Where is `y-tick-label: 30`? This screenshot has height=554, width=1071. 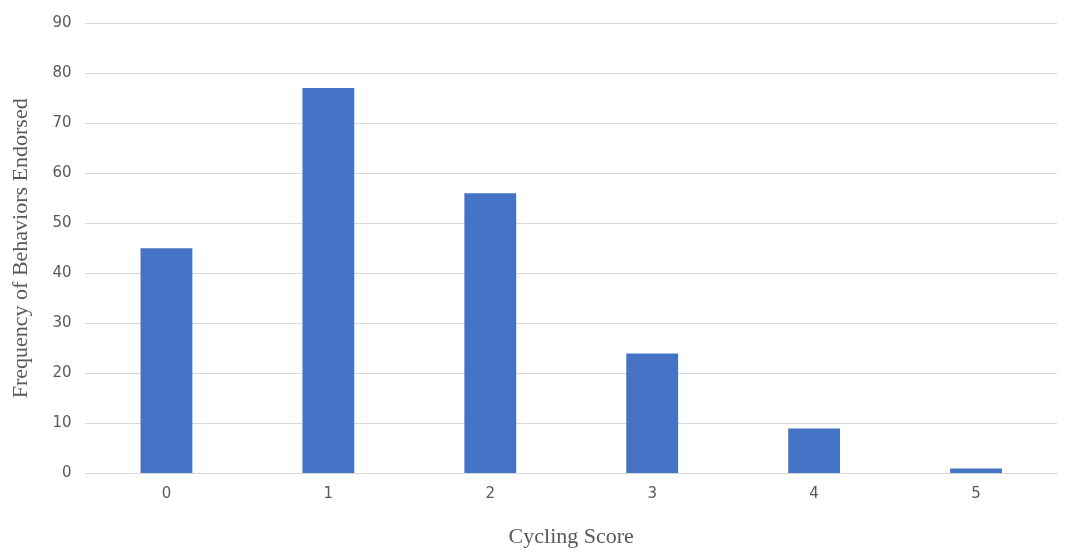
y-tick-label: 30 is located at coordinates (62, 322).